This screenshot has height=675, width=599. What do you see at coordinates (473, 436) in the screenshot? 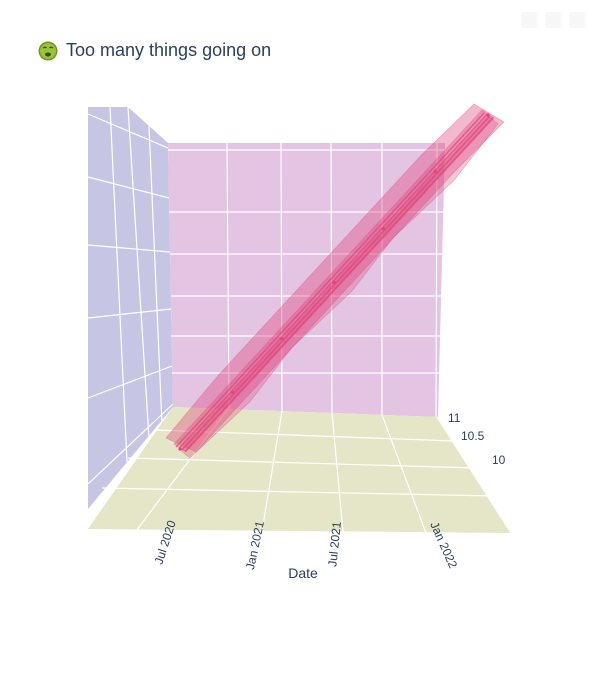
I see `y-tick-label: 10.5` at bounding box center [473, 436].